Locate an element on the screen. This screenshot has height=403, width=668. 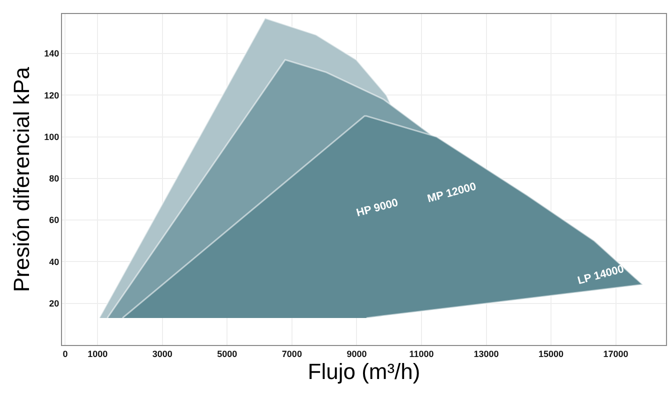
series-label: HP 9000 is located at coordinates (377, 208).